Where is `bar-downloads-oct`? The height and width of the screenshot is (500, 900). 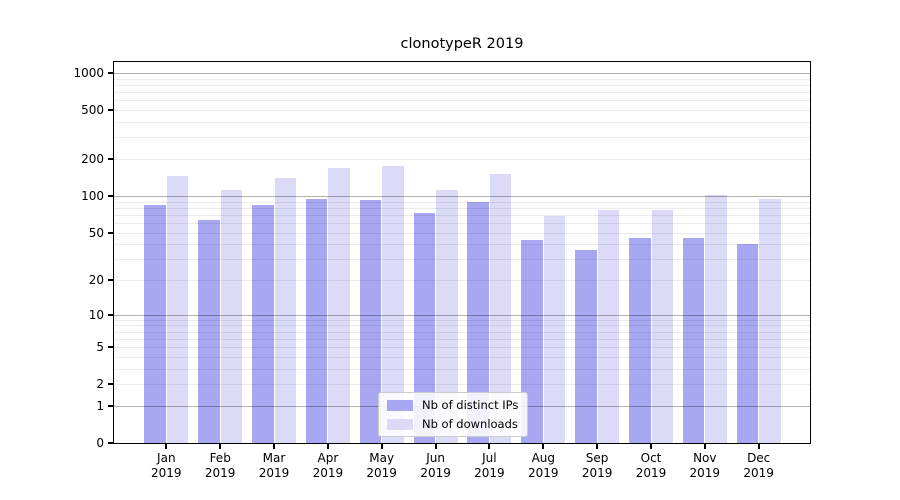 bar-downloads-oct is located at coordinates (662, 326).